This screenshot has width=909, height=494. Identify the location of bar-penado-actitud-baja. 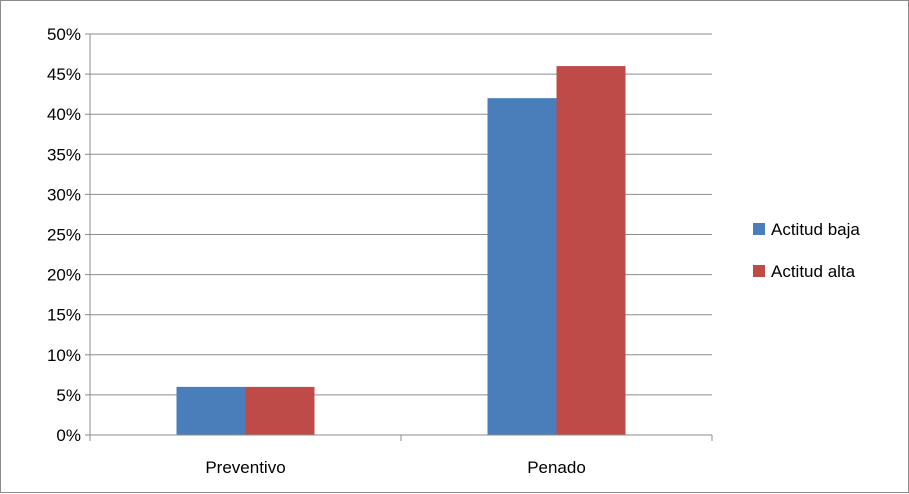
(522, 266).